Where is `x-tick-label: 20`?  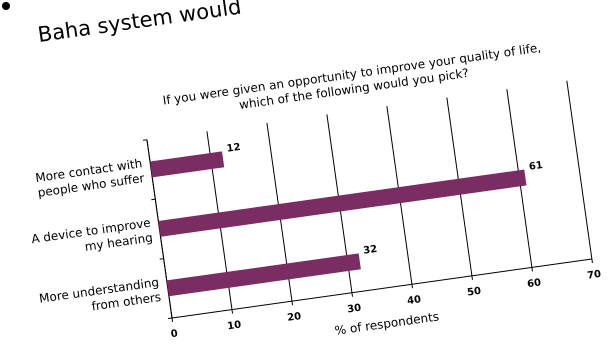 x-tick-label: 20 is located at coordinates (294, 317).